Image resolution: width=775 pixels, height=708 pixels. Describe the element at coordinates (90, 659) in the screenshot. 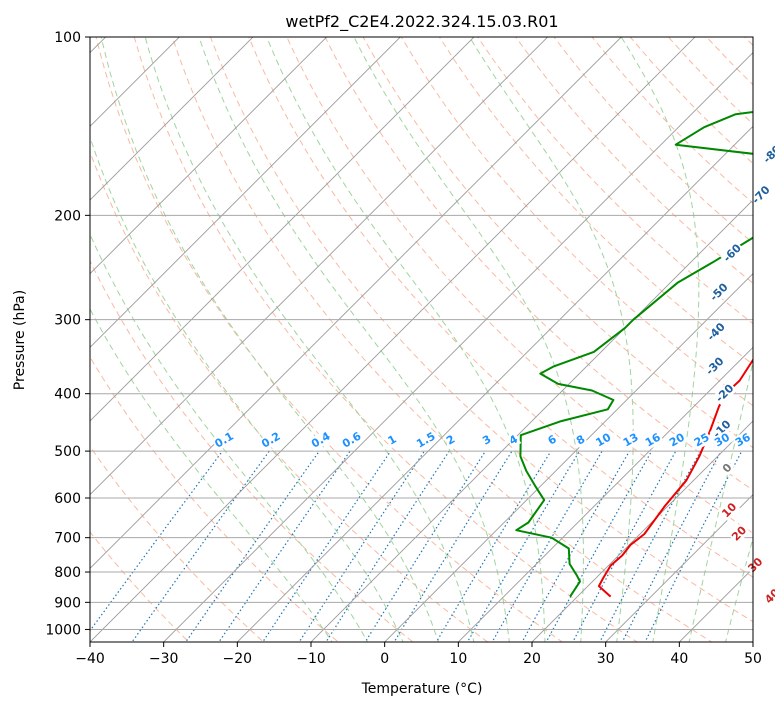

I see `x-tick-label: −40` at that location.